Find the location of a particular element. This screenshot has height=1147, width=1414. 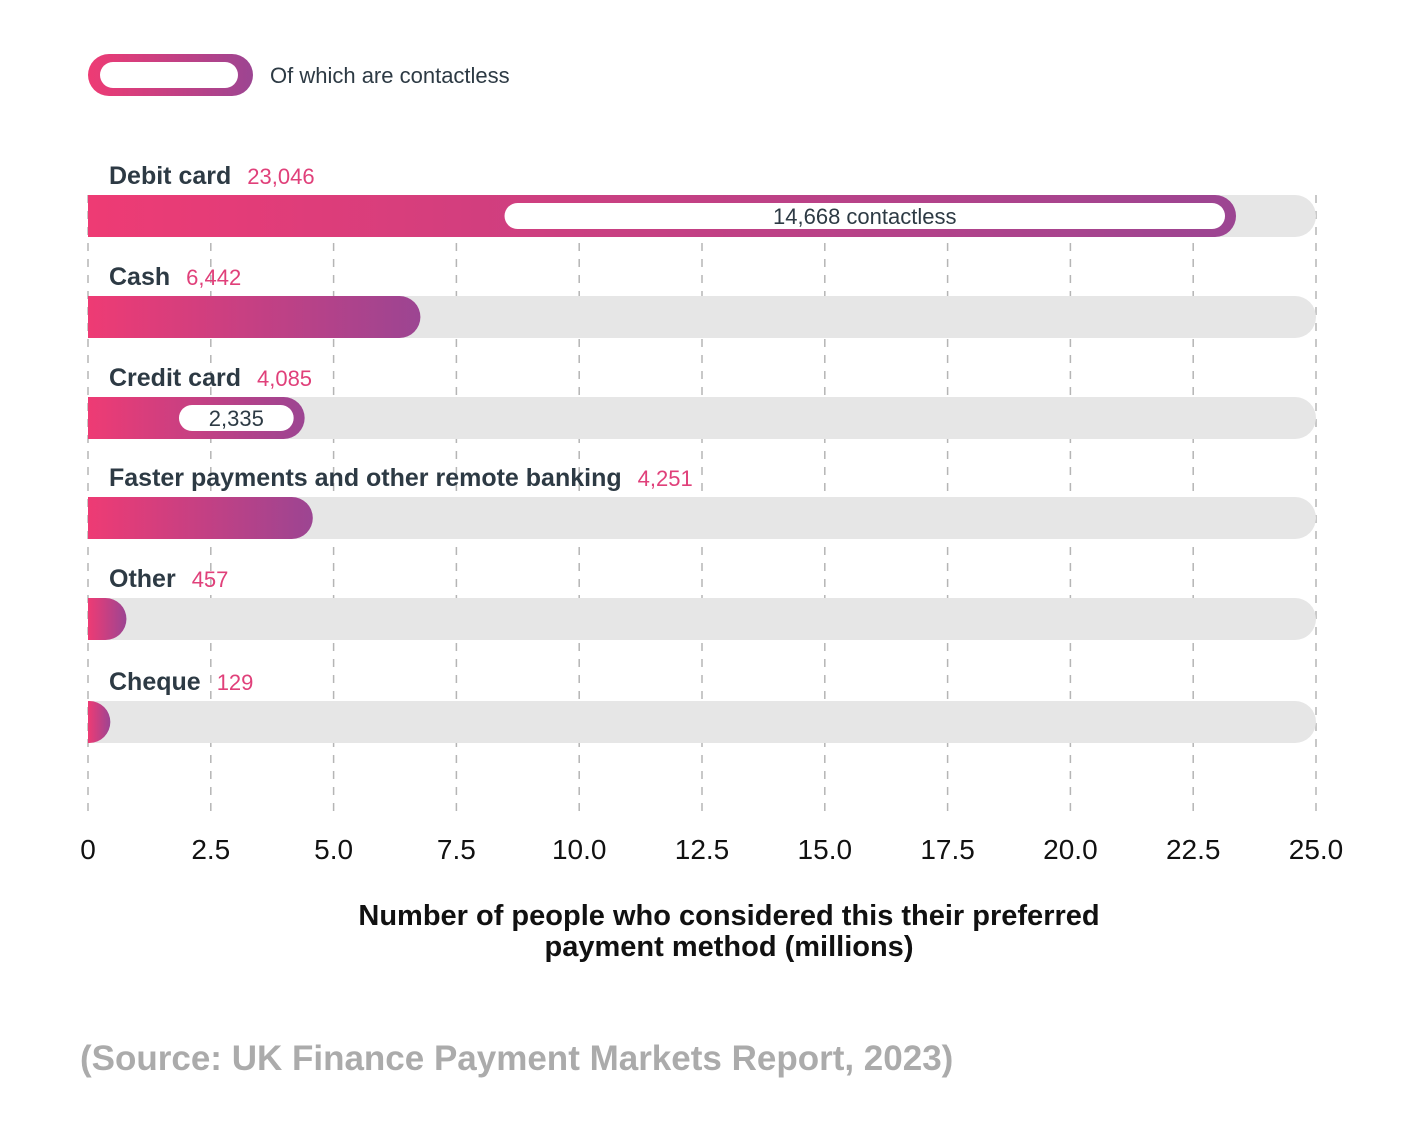

category-label: Debit card is located at coordinates (170, 176).